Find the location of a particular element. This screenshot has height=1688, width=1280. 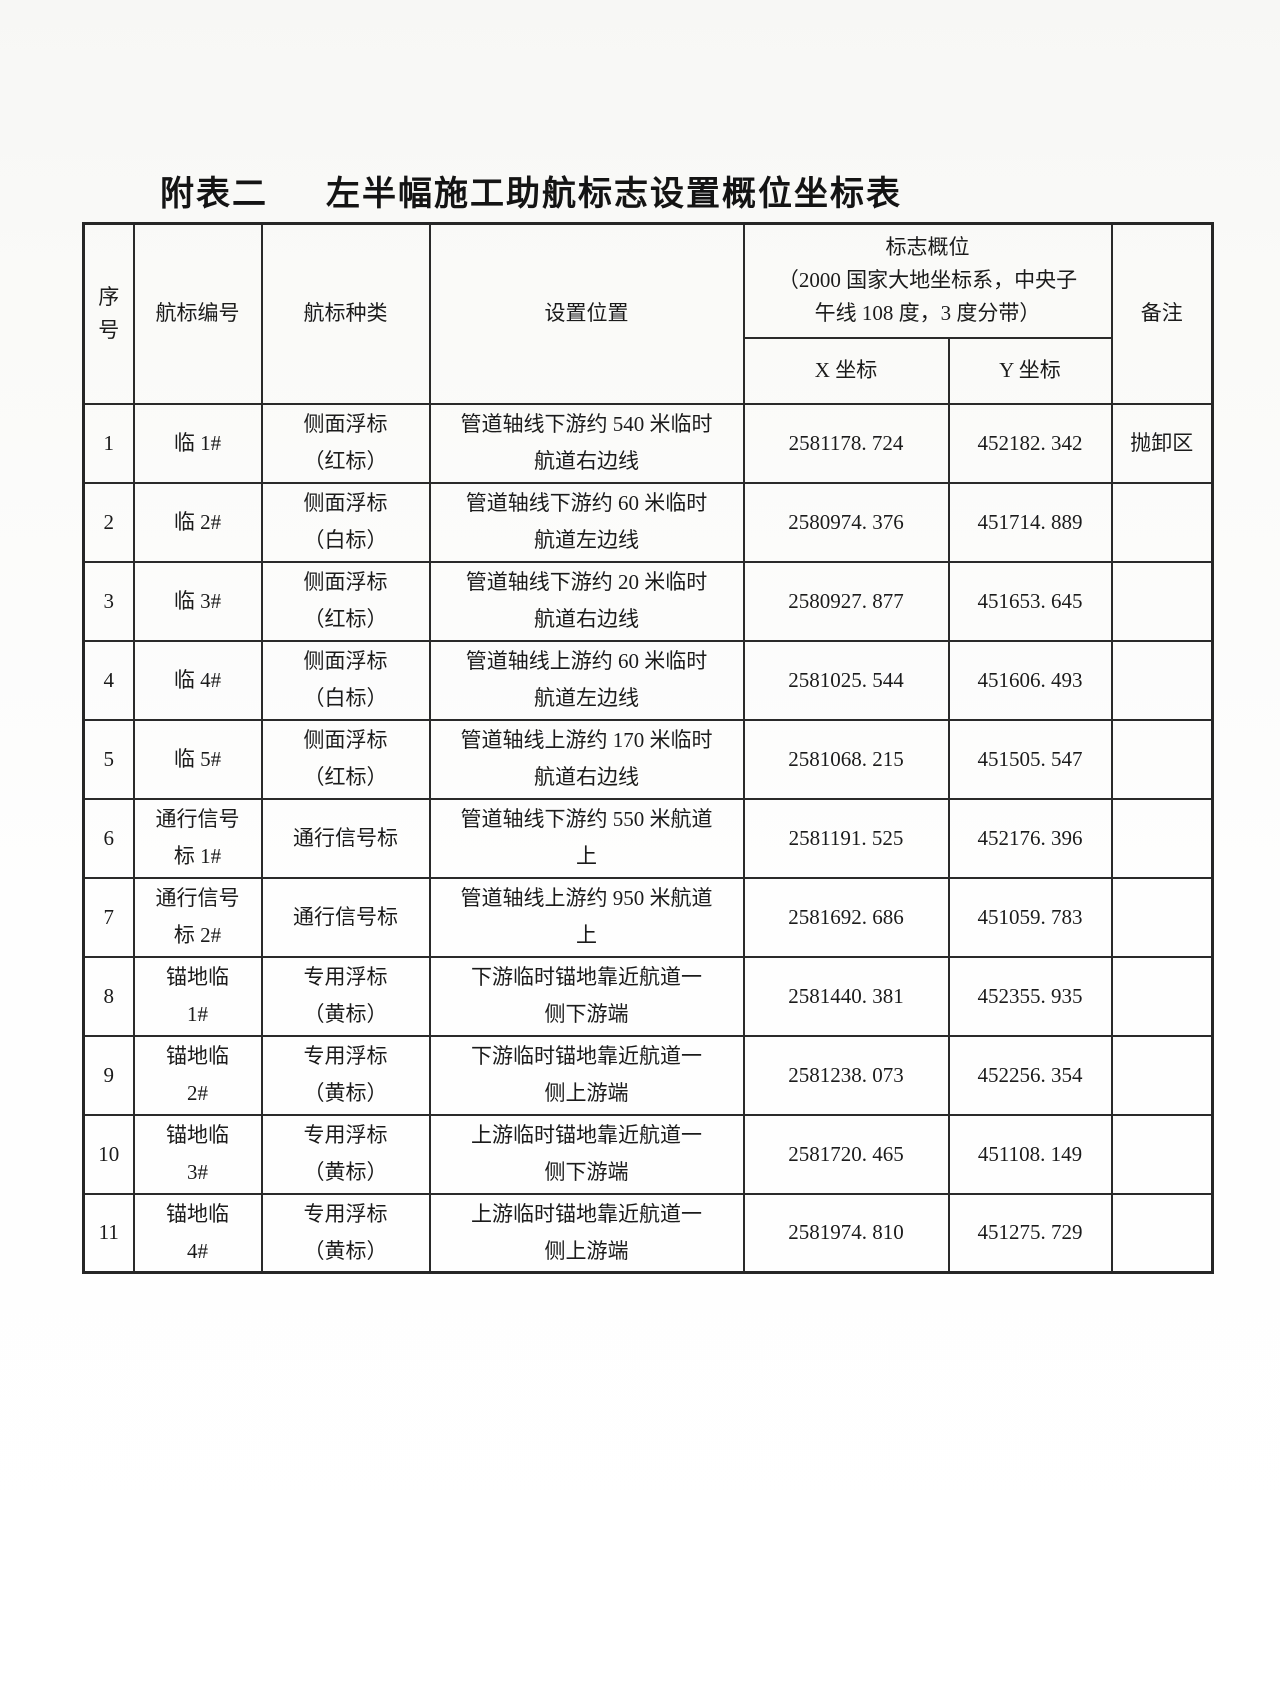

table-cell-position: 管道轴线下游约 60 米临时 航道左边线 is located at coordinates (586, 522).